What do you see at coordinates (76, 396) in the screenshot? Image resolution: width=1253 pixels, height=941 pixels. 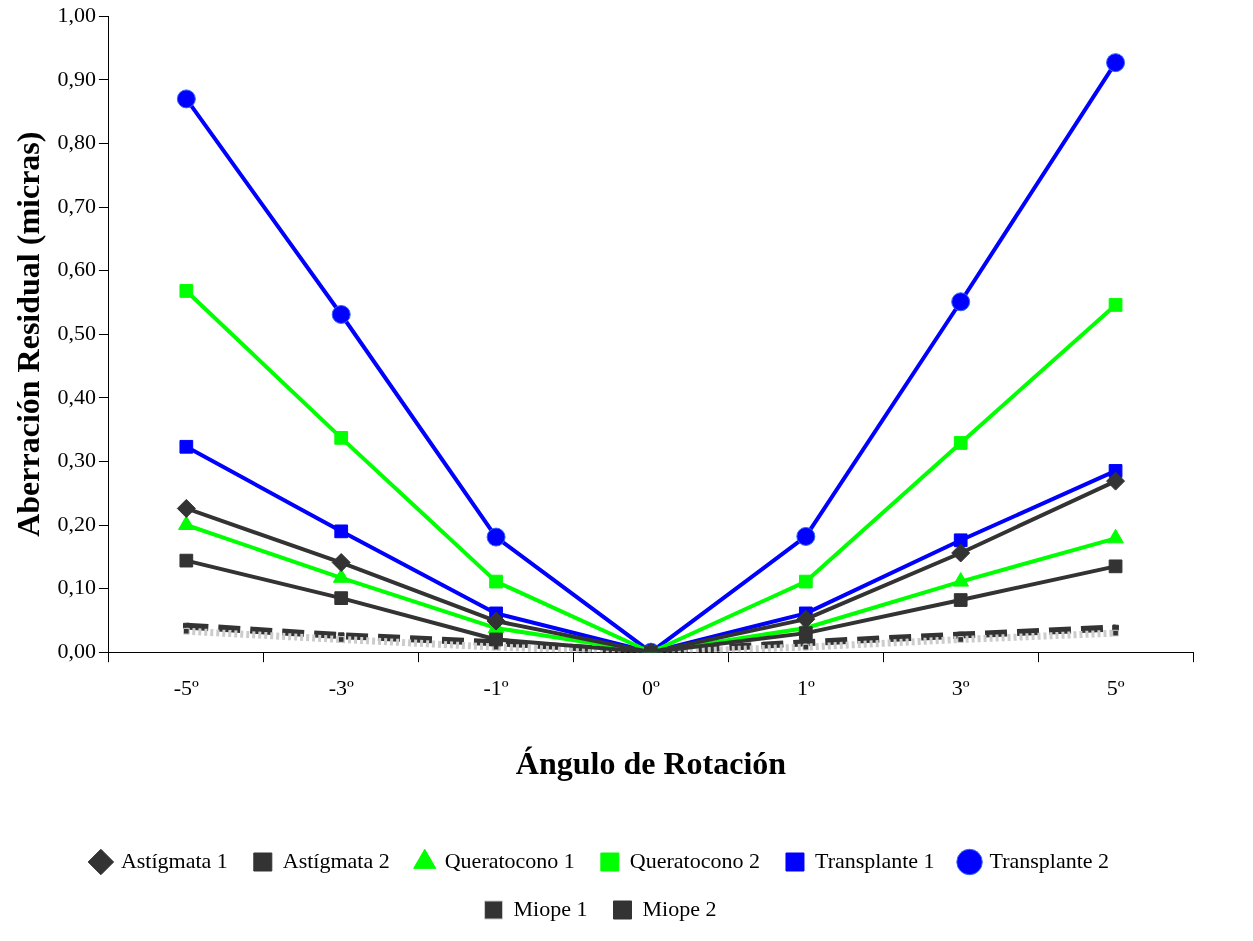 I see `y-tick-label: 0,40` at bounding box center [76, 396].